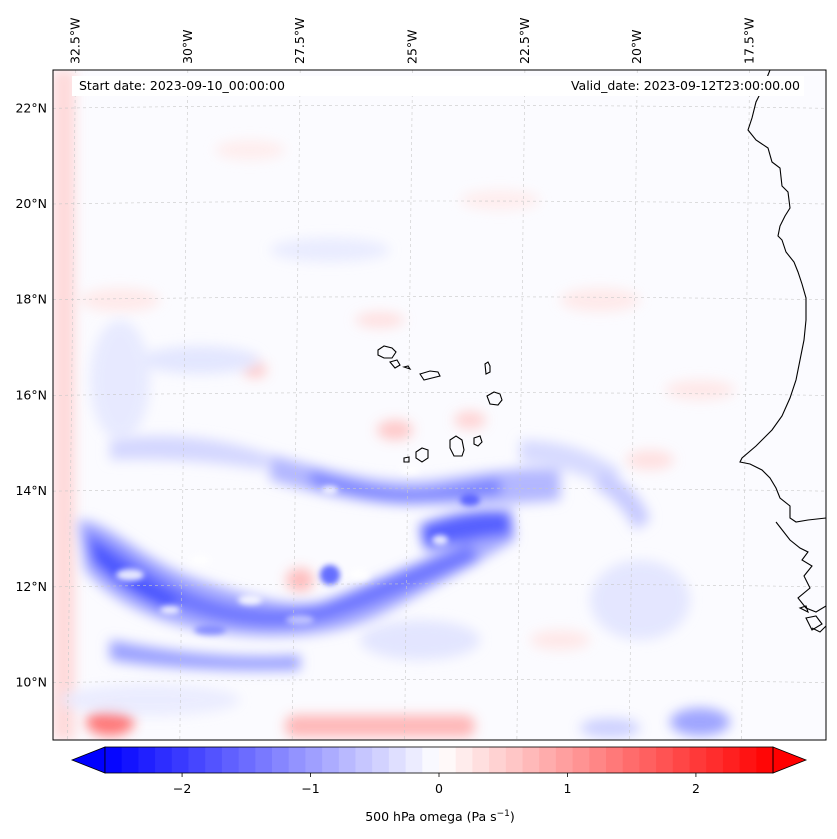  I want to click on colorbar-label-sup: −1, so click(503, 814).